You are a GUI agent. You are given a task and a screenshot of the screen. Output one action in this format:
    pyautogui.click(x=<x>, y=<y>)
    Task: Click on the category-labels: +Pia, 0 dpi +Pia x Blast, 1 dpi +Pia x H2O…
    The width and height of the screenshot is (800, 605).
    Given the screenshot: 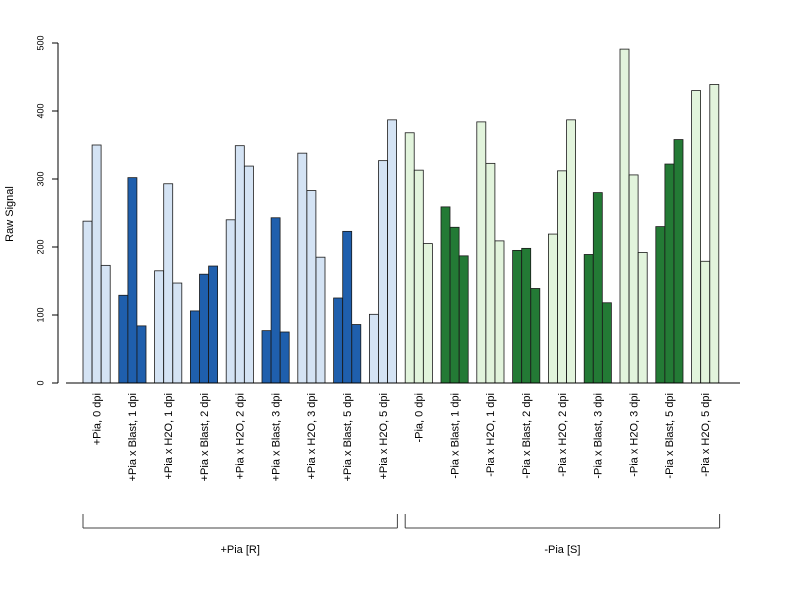 What is the action you would take?
    pyautogui.click(x=401, y=437)
    